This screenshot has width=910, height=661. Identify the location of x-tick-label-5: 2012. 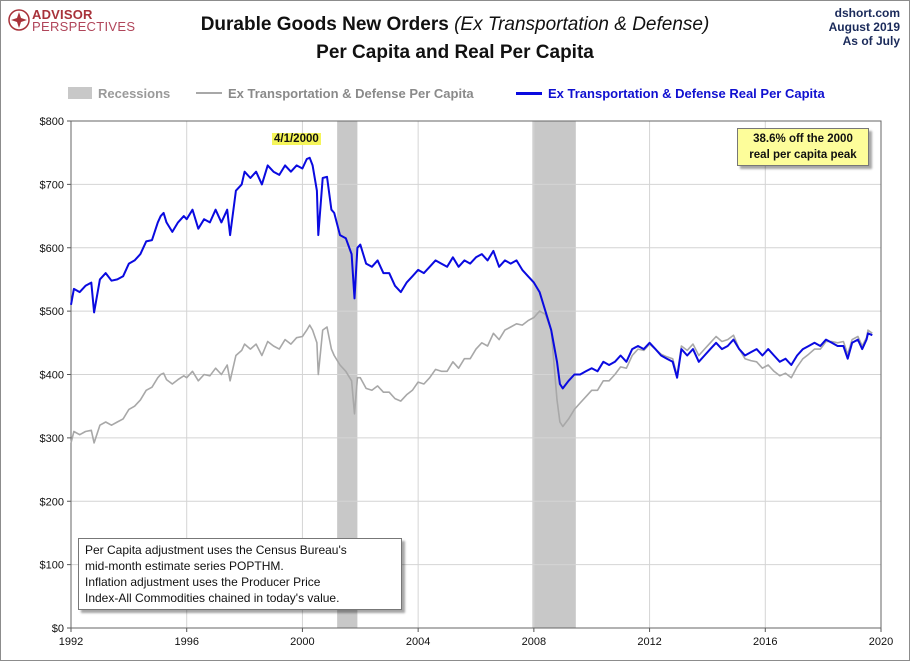
(649, 642).